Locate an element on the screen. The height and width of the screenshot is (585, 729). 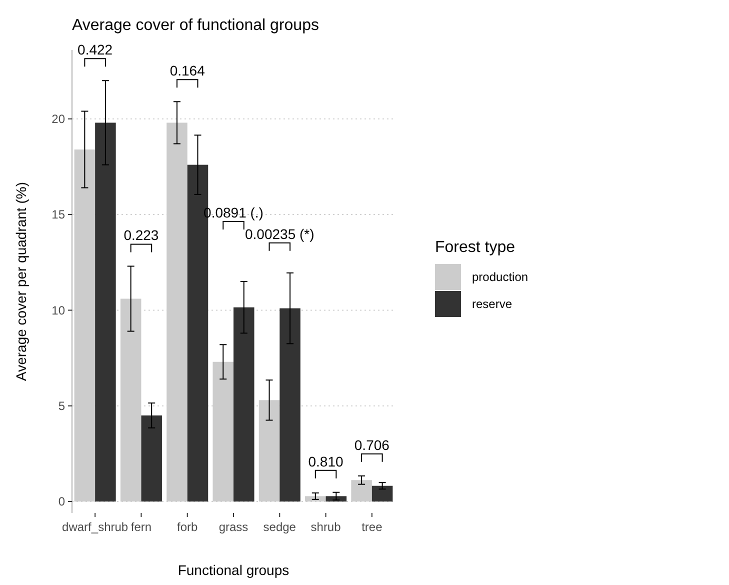
x-tick-label: tree is located at coordinates (372, 527).